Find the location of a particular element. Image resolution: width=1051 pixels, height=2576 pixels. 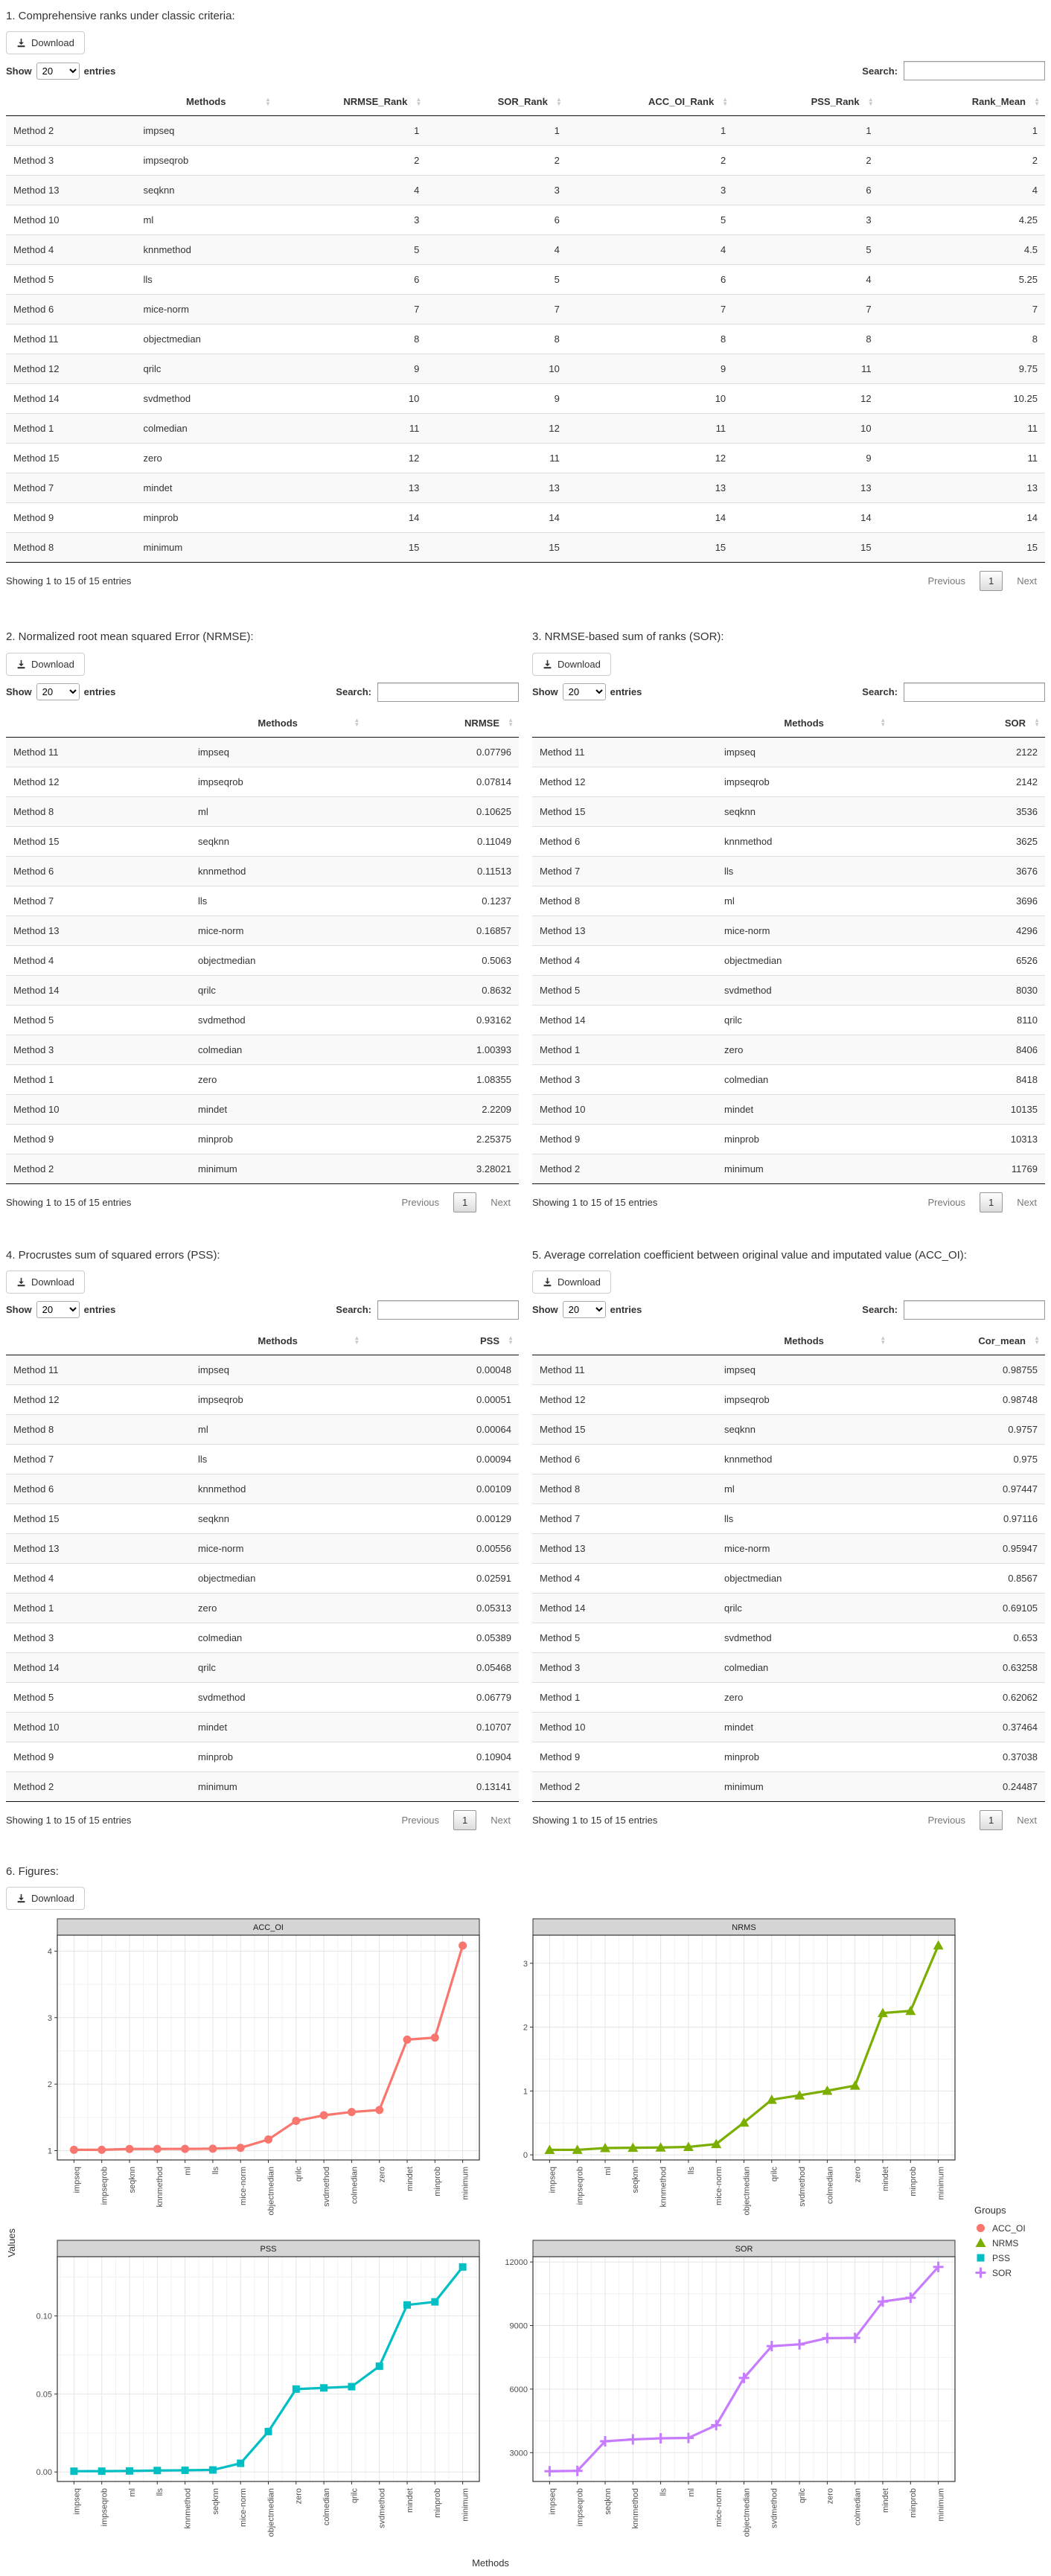

method-cell: impseq is located at coordinates (739, 1370).